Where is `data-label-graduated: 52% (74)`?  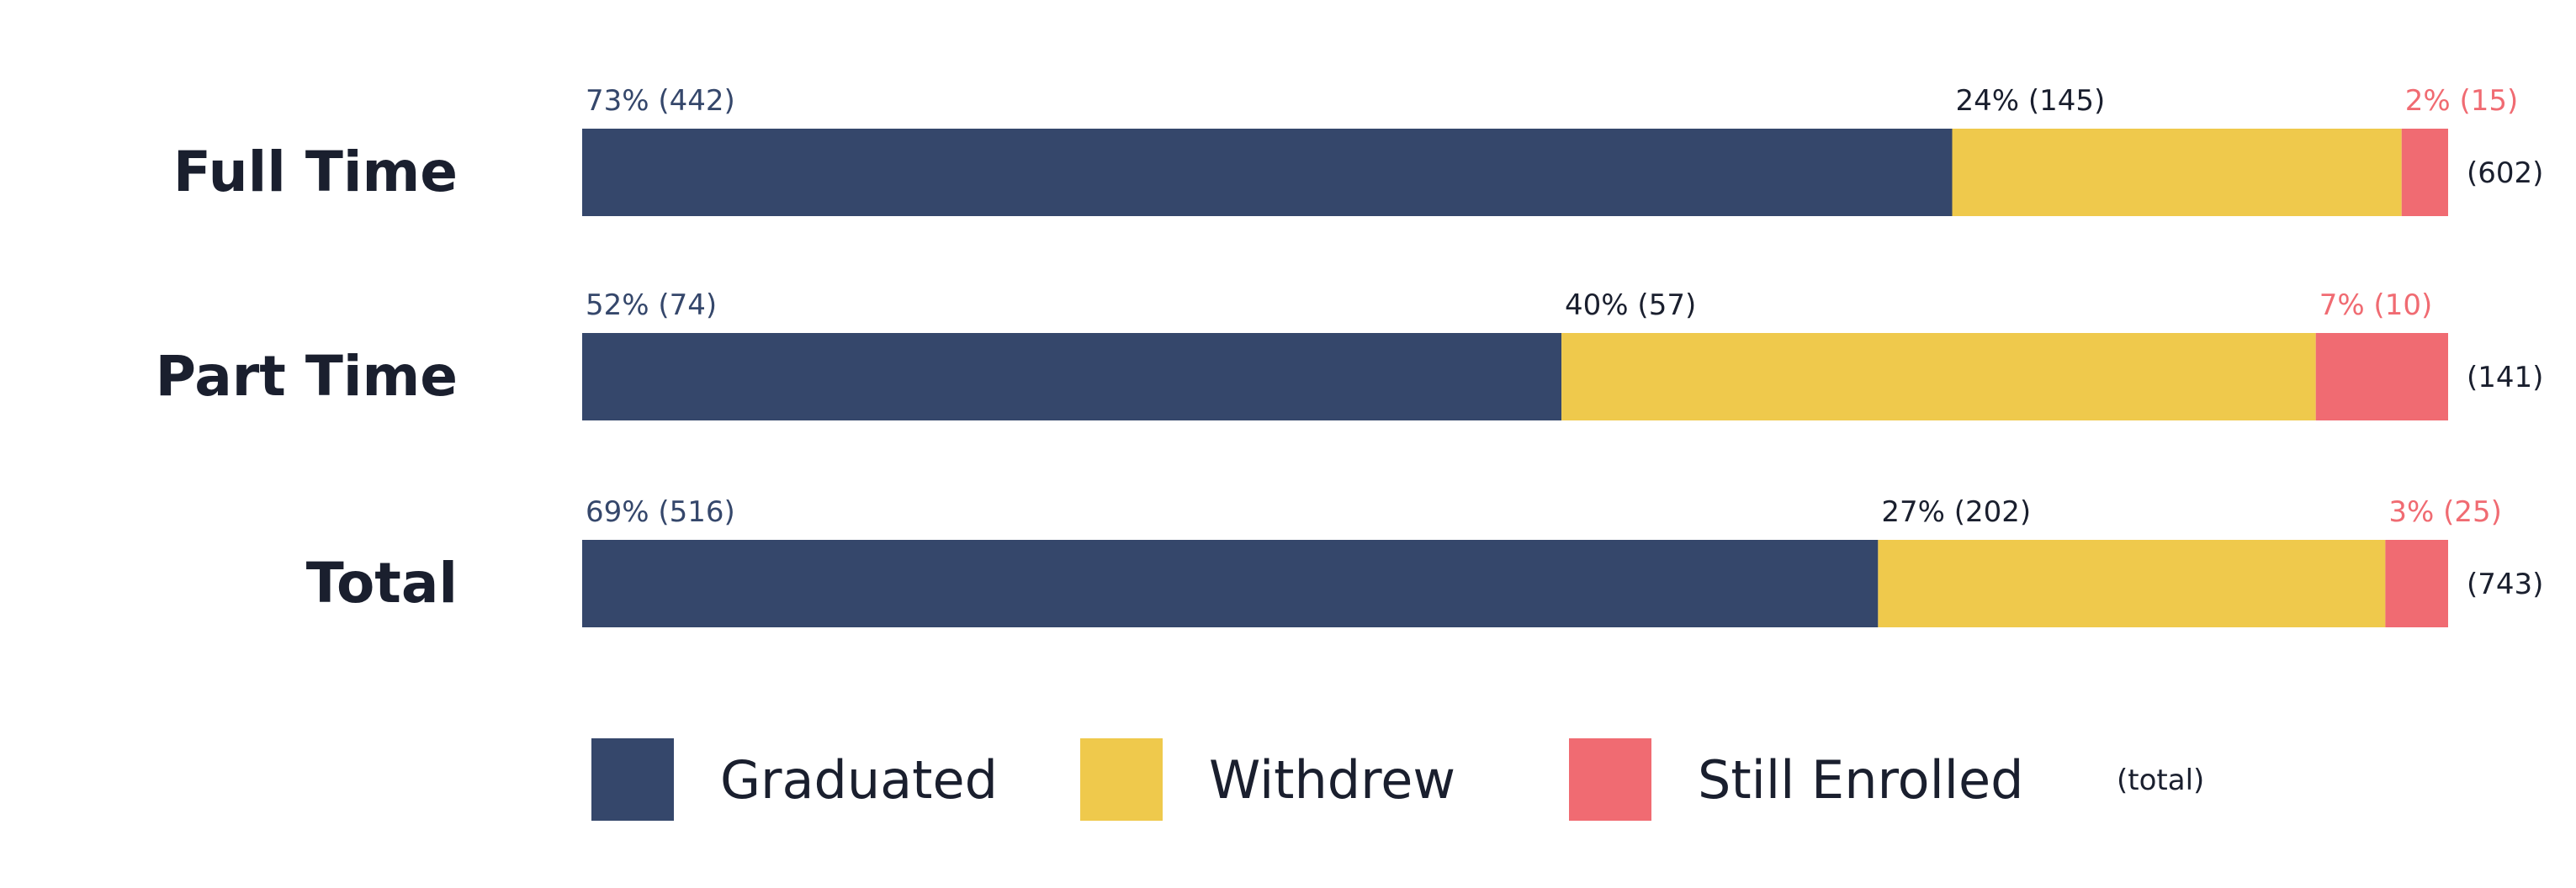 data-label-graduated: 52% (74) is located at coordinates (651, 305).